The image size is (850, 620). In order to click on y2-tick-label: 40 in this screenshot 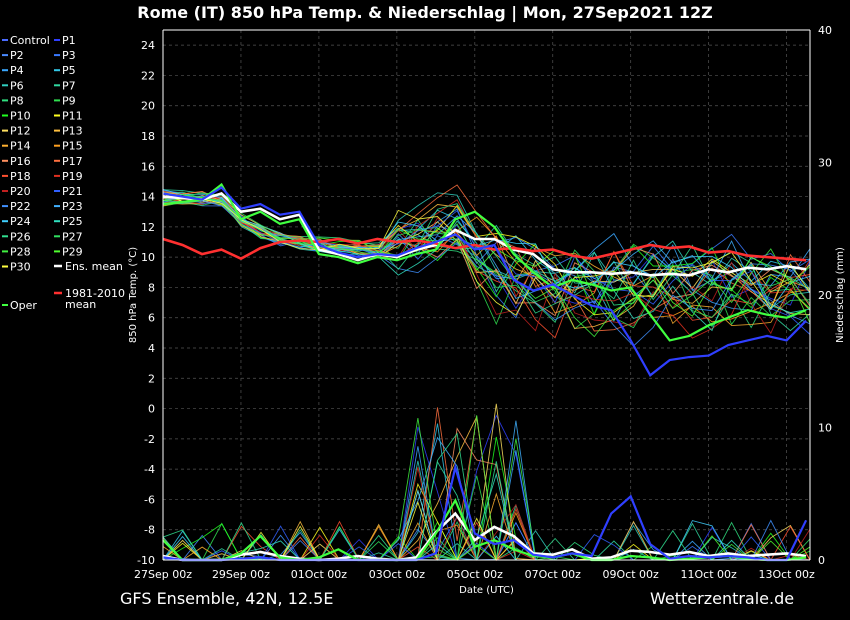, I will do `click(825, 30)`.